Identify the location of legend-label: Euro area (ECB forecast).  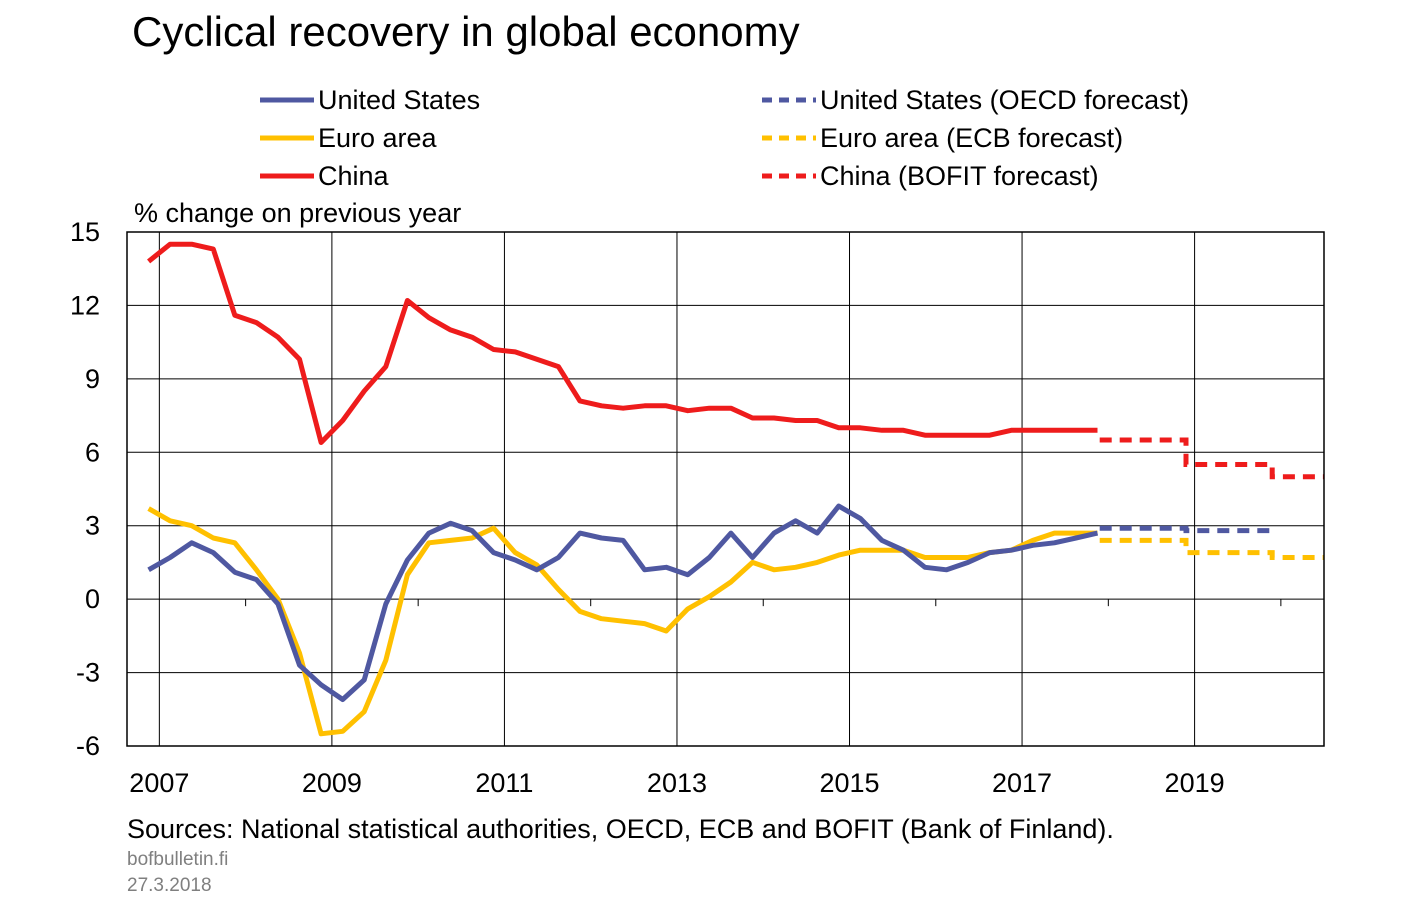
(972, 137).